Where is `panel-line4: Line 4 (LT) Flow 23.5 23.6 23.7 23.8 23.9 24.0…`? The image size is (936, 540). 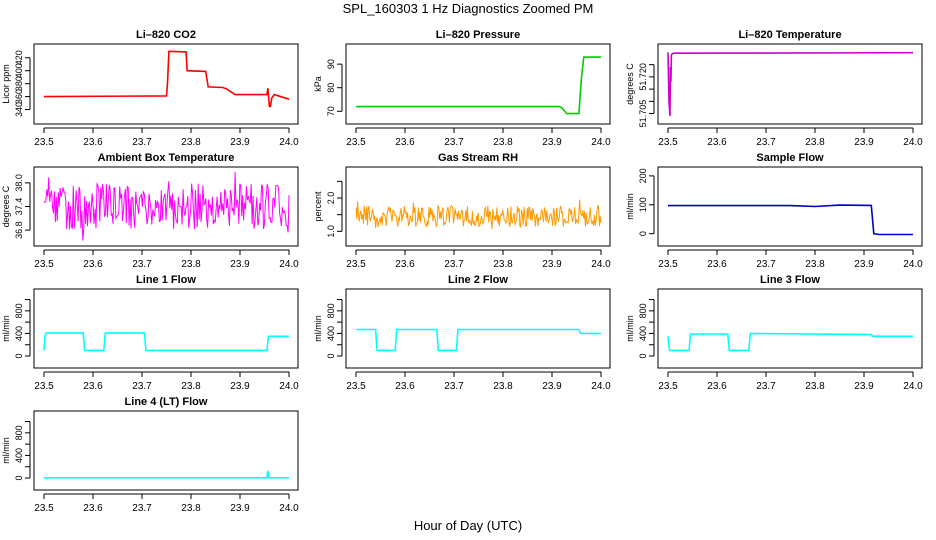
panel-line4: Line 4 (LT) Flow 23.5 23.6 23.7 23.8 23.9 24.0… is located at coordinates (150, 455).